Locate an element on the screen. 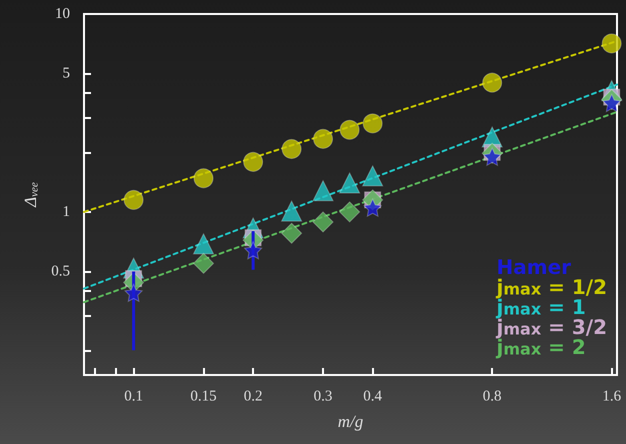  x-tick-label: 1.6 is located at coordinates (612, 396).